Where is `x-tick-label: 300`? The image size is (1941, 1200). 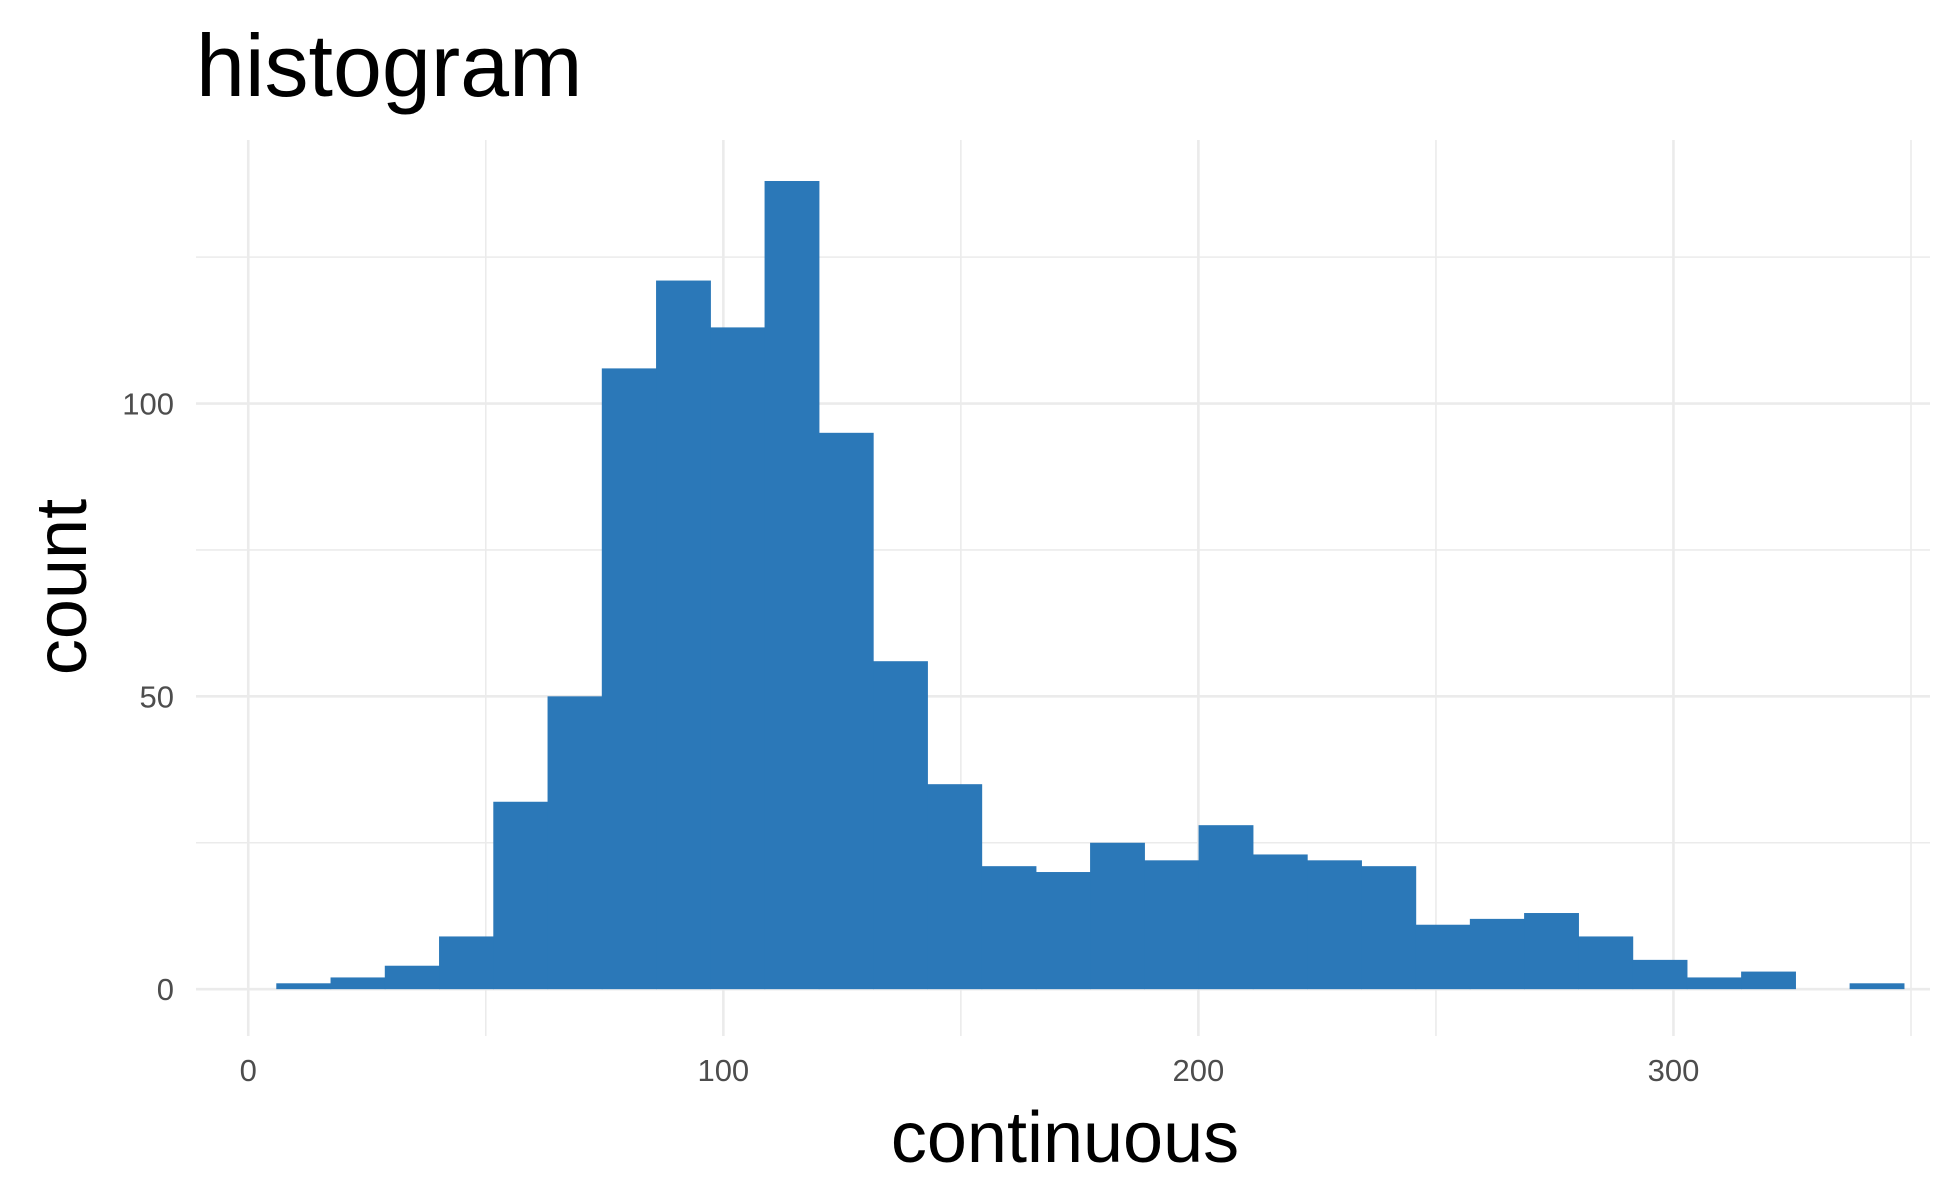
x-tick-label: 300 is located at coordinates (1674, 1070).